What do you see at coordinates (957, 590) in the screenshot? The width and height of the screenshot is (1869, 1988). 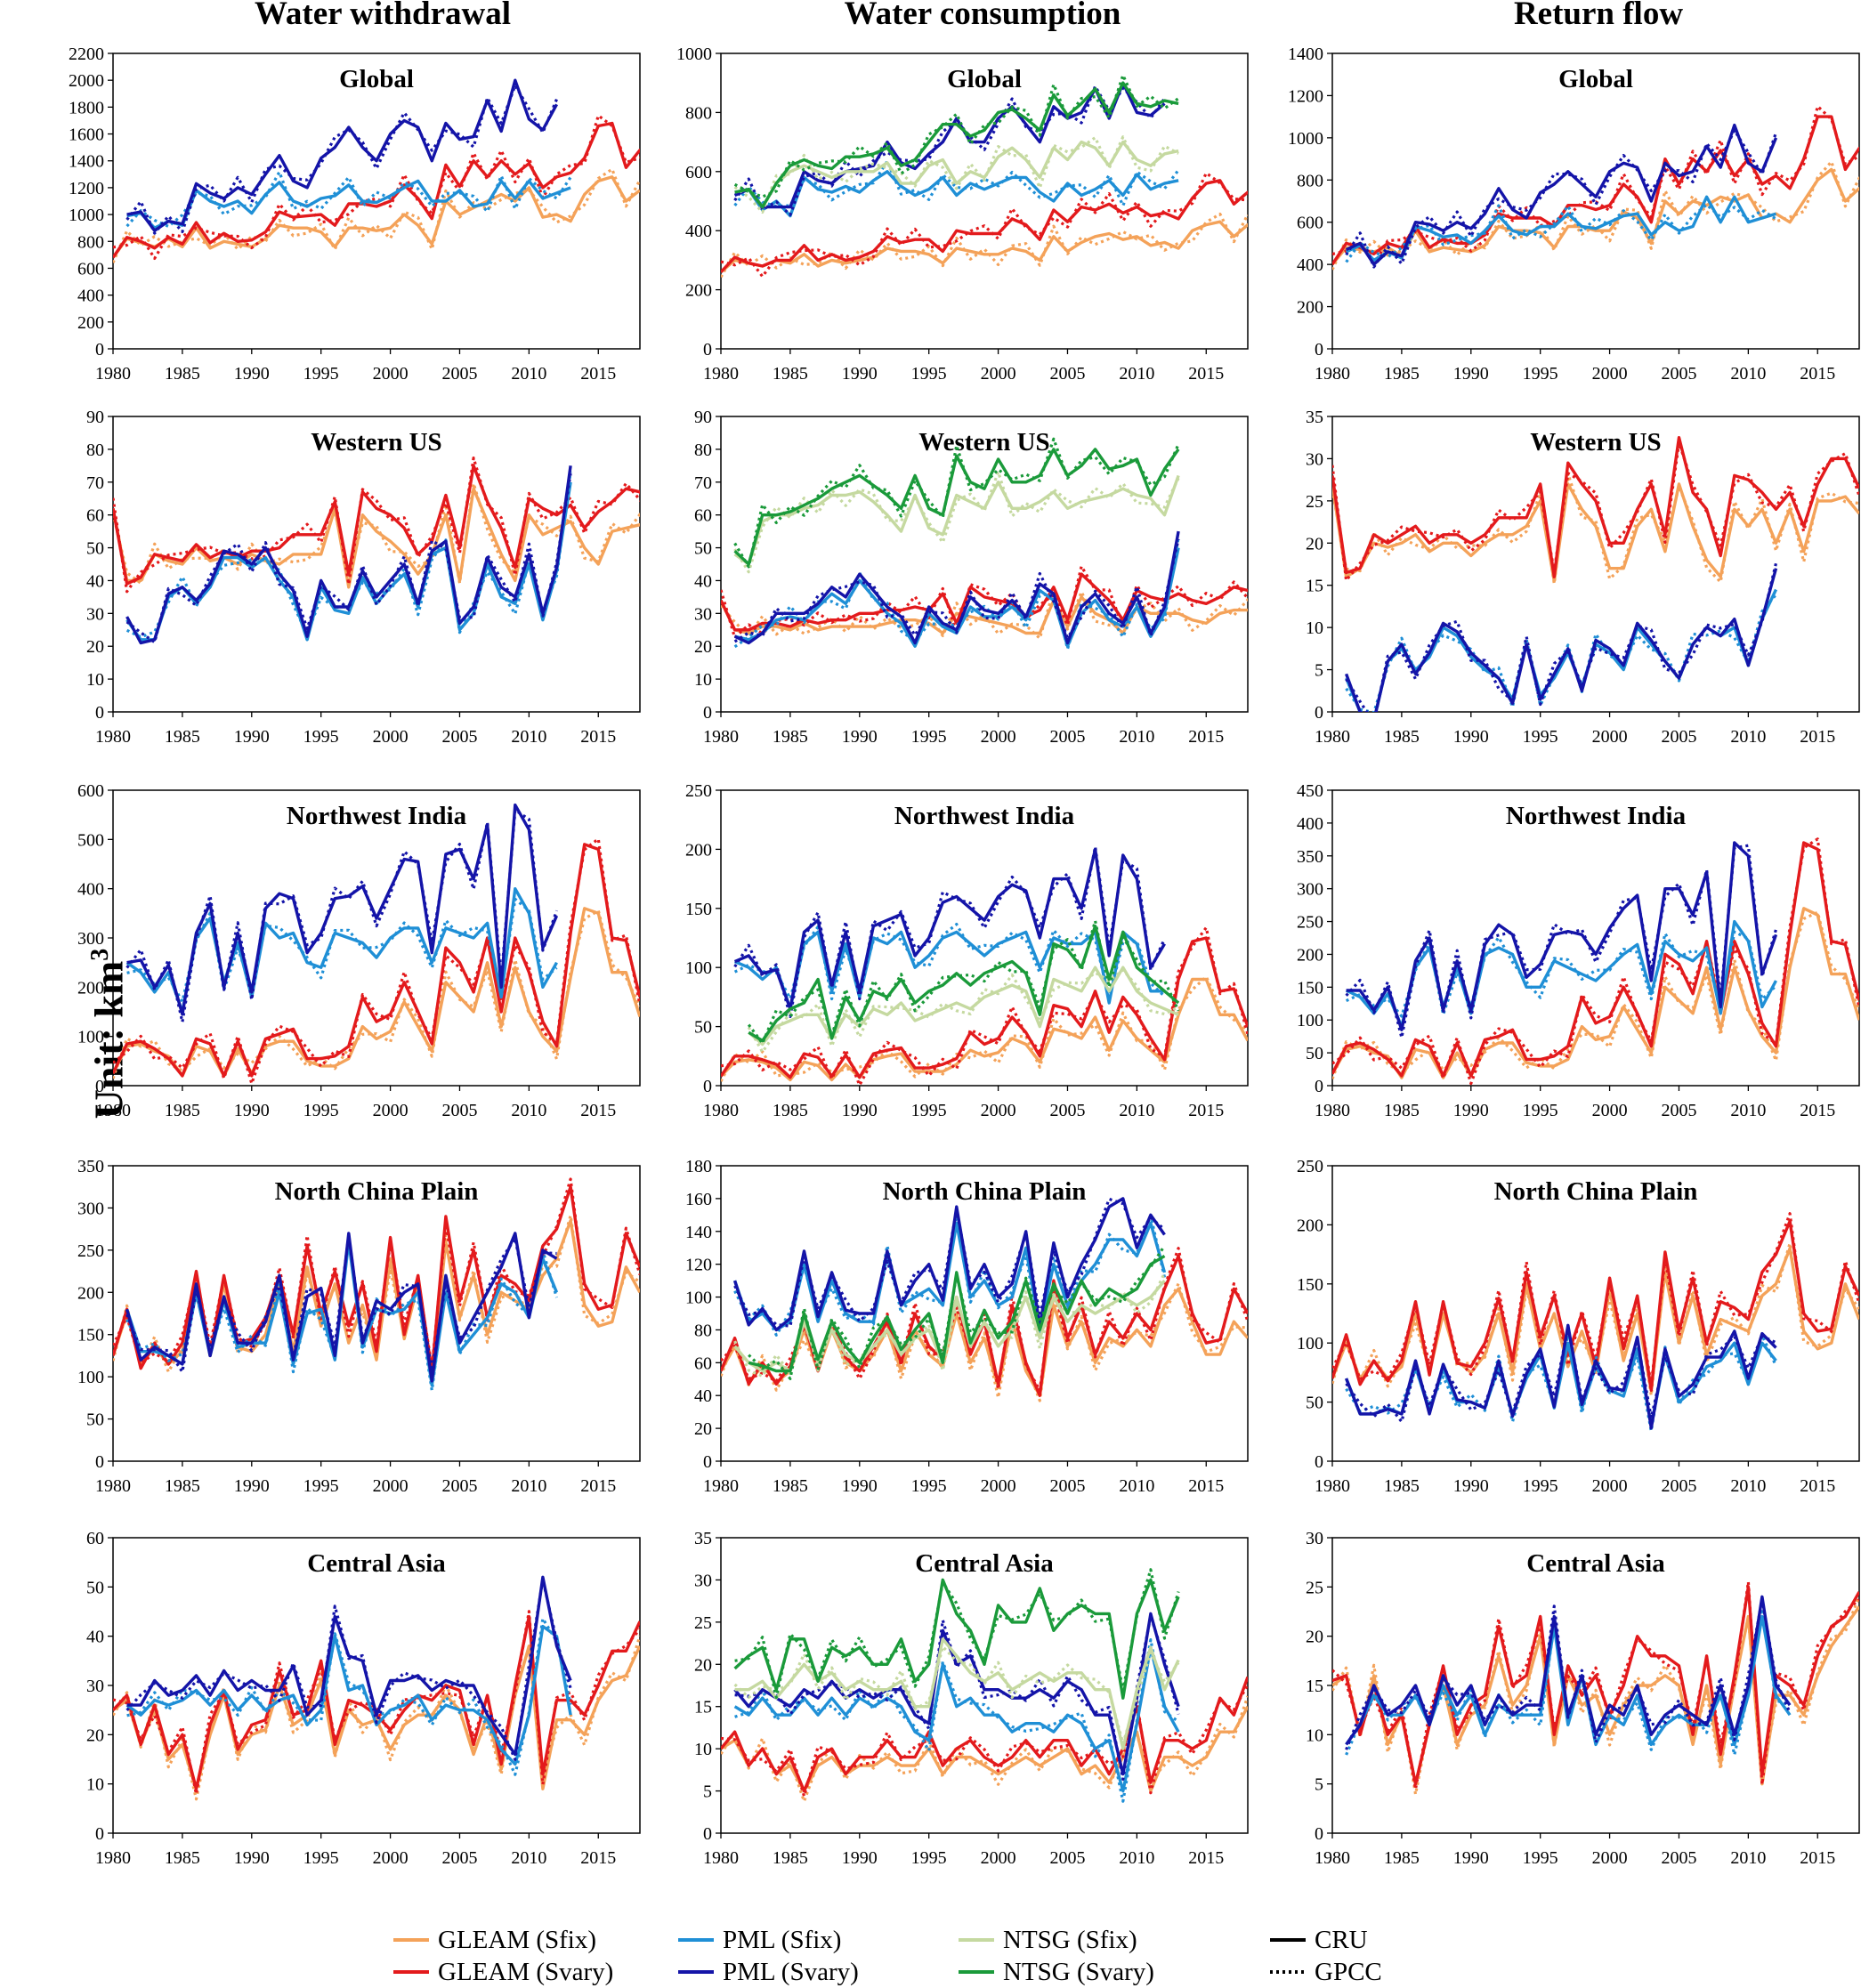 I see `series-line-gpcc-pml-svary` at bounding box center [957, 590].